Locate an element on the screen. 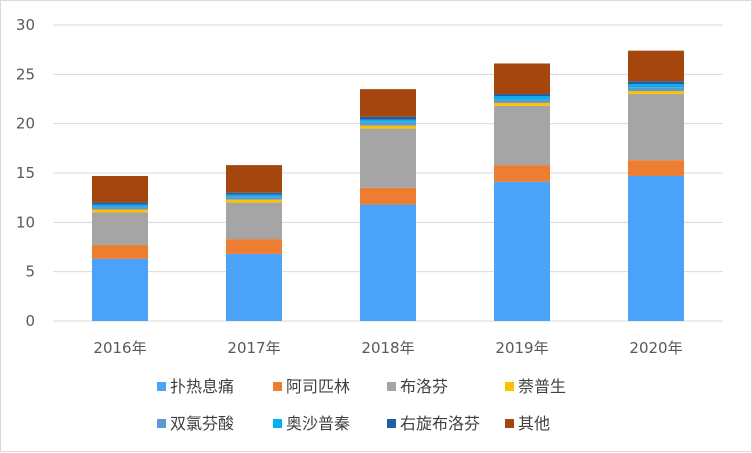  legend-item: 右旋布洛芬 is located at coordinates (433, 423).